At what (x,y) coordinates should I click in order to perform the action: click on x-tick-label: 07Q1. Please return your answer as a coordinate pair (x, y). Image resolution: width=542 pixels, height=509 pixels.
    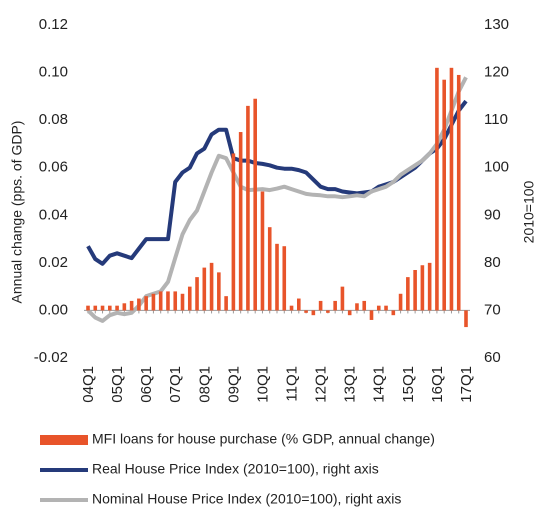
    Looking at the image, I should click on (175, 384).